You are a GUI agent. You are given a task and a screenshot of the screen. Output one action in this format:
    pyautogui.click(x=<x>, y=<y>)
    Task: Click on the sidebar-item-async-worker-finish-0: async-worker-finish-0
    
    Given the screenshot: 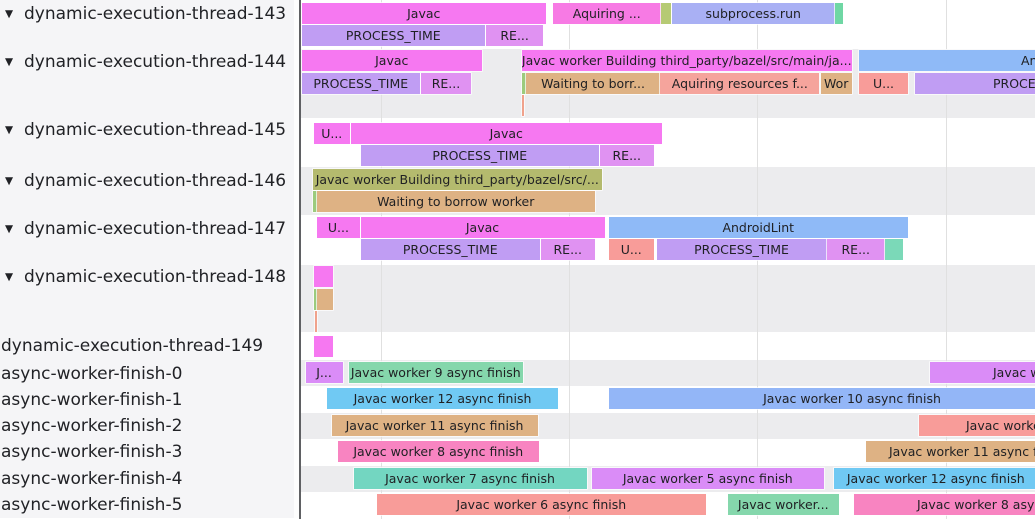 What is the action you would take?
    pyautogui.click(x=147, y=374)
    